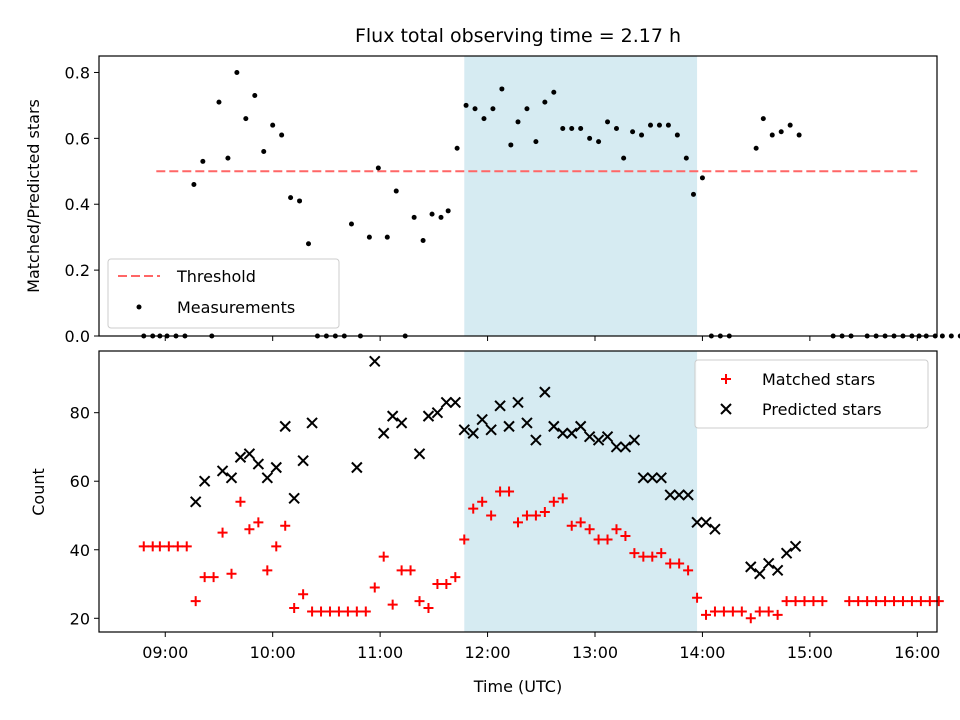  Describe the element at coordinates (165, 652) in the screenshot. I see `bottom-x-tick-label-0: 09:00` at that location.